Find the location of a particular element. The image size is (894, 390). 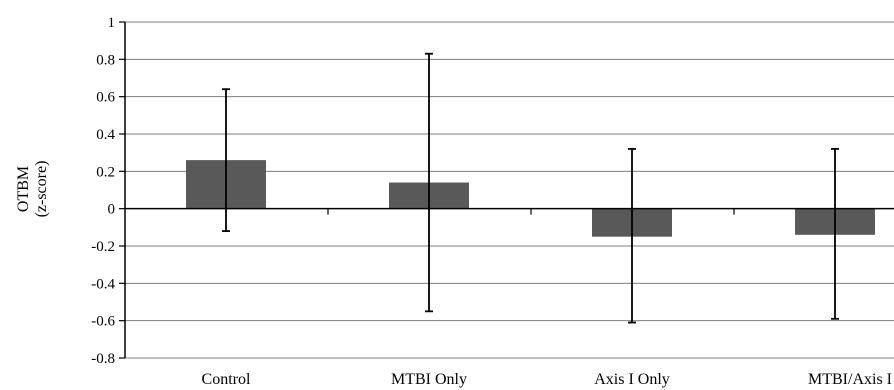

category-label: Control is located at coordinates (226, 379).